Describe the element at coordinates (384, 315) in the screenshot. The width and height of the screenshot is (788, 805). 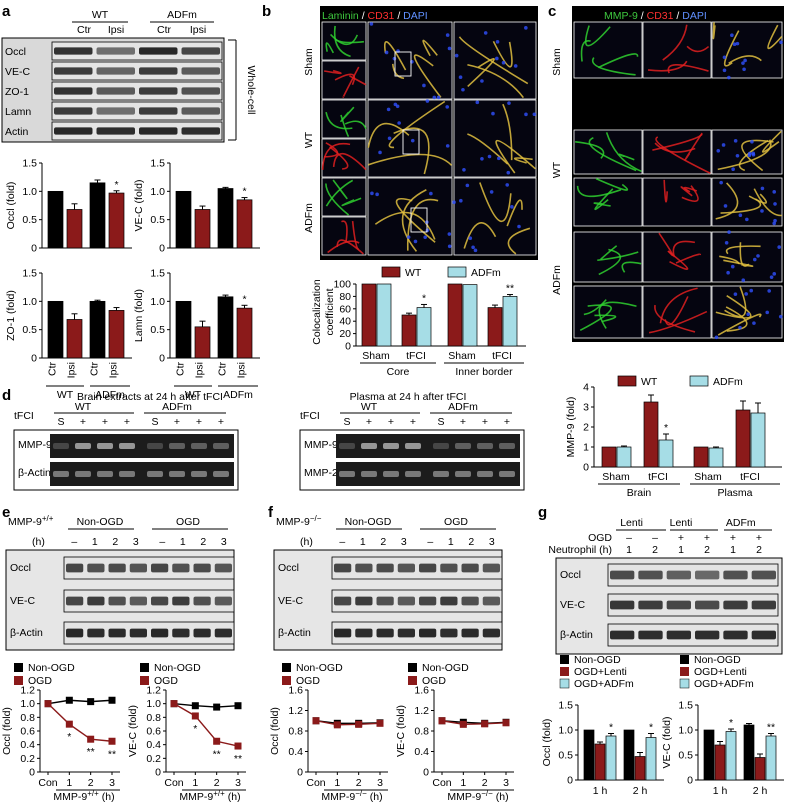
I see `b-chart-bar` at that location.